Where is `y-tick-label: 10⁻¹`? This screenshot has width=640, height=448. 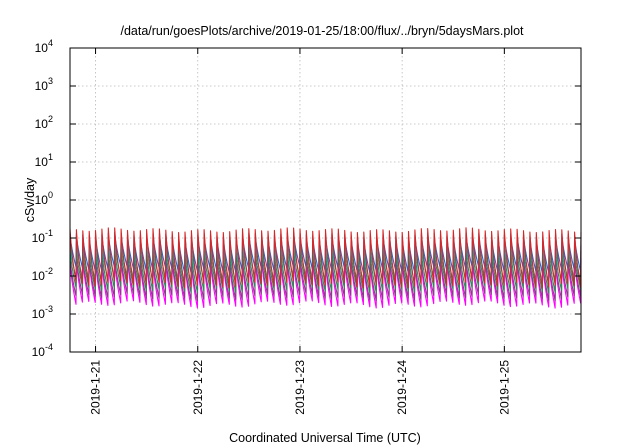 y-tick-label: 10⁻¹ is located at coordinates (42, 236).